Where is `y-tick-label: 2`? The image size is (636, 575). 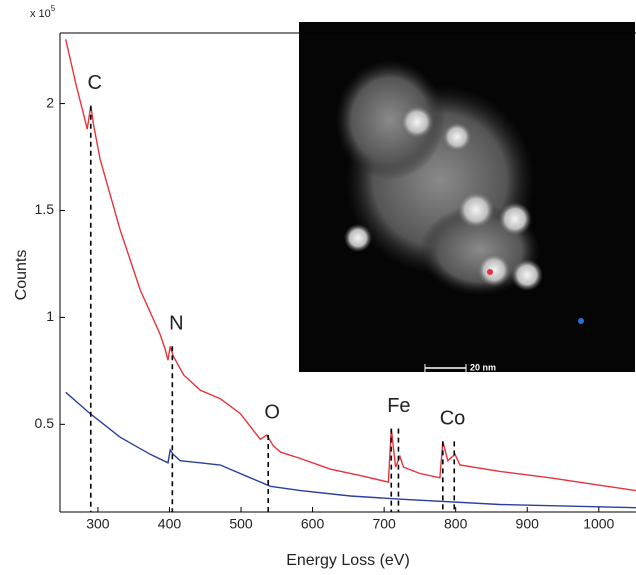
y-tick-label: 2 is located at coordinates (50, 102).